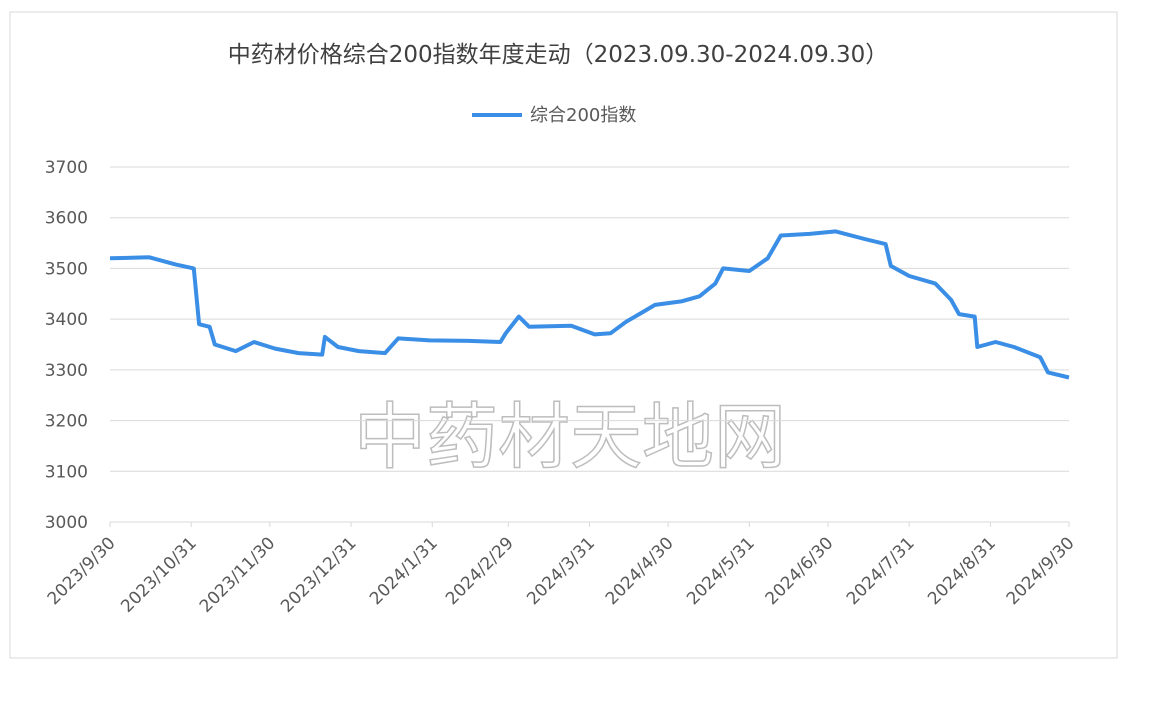 This screenshot has width=1154, height=704. Describe the element at coordinates (66, 422) in the screenshot. I see `y-tick-label: 3200` at that location.